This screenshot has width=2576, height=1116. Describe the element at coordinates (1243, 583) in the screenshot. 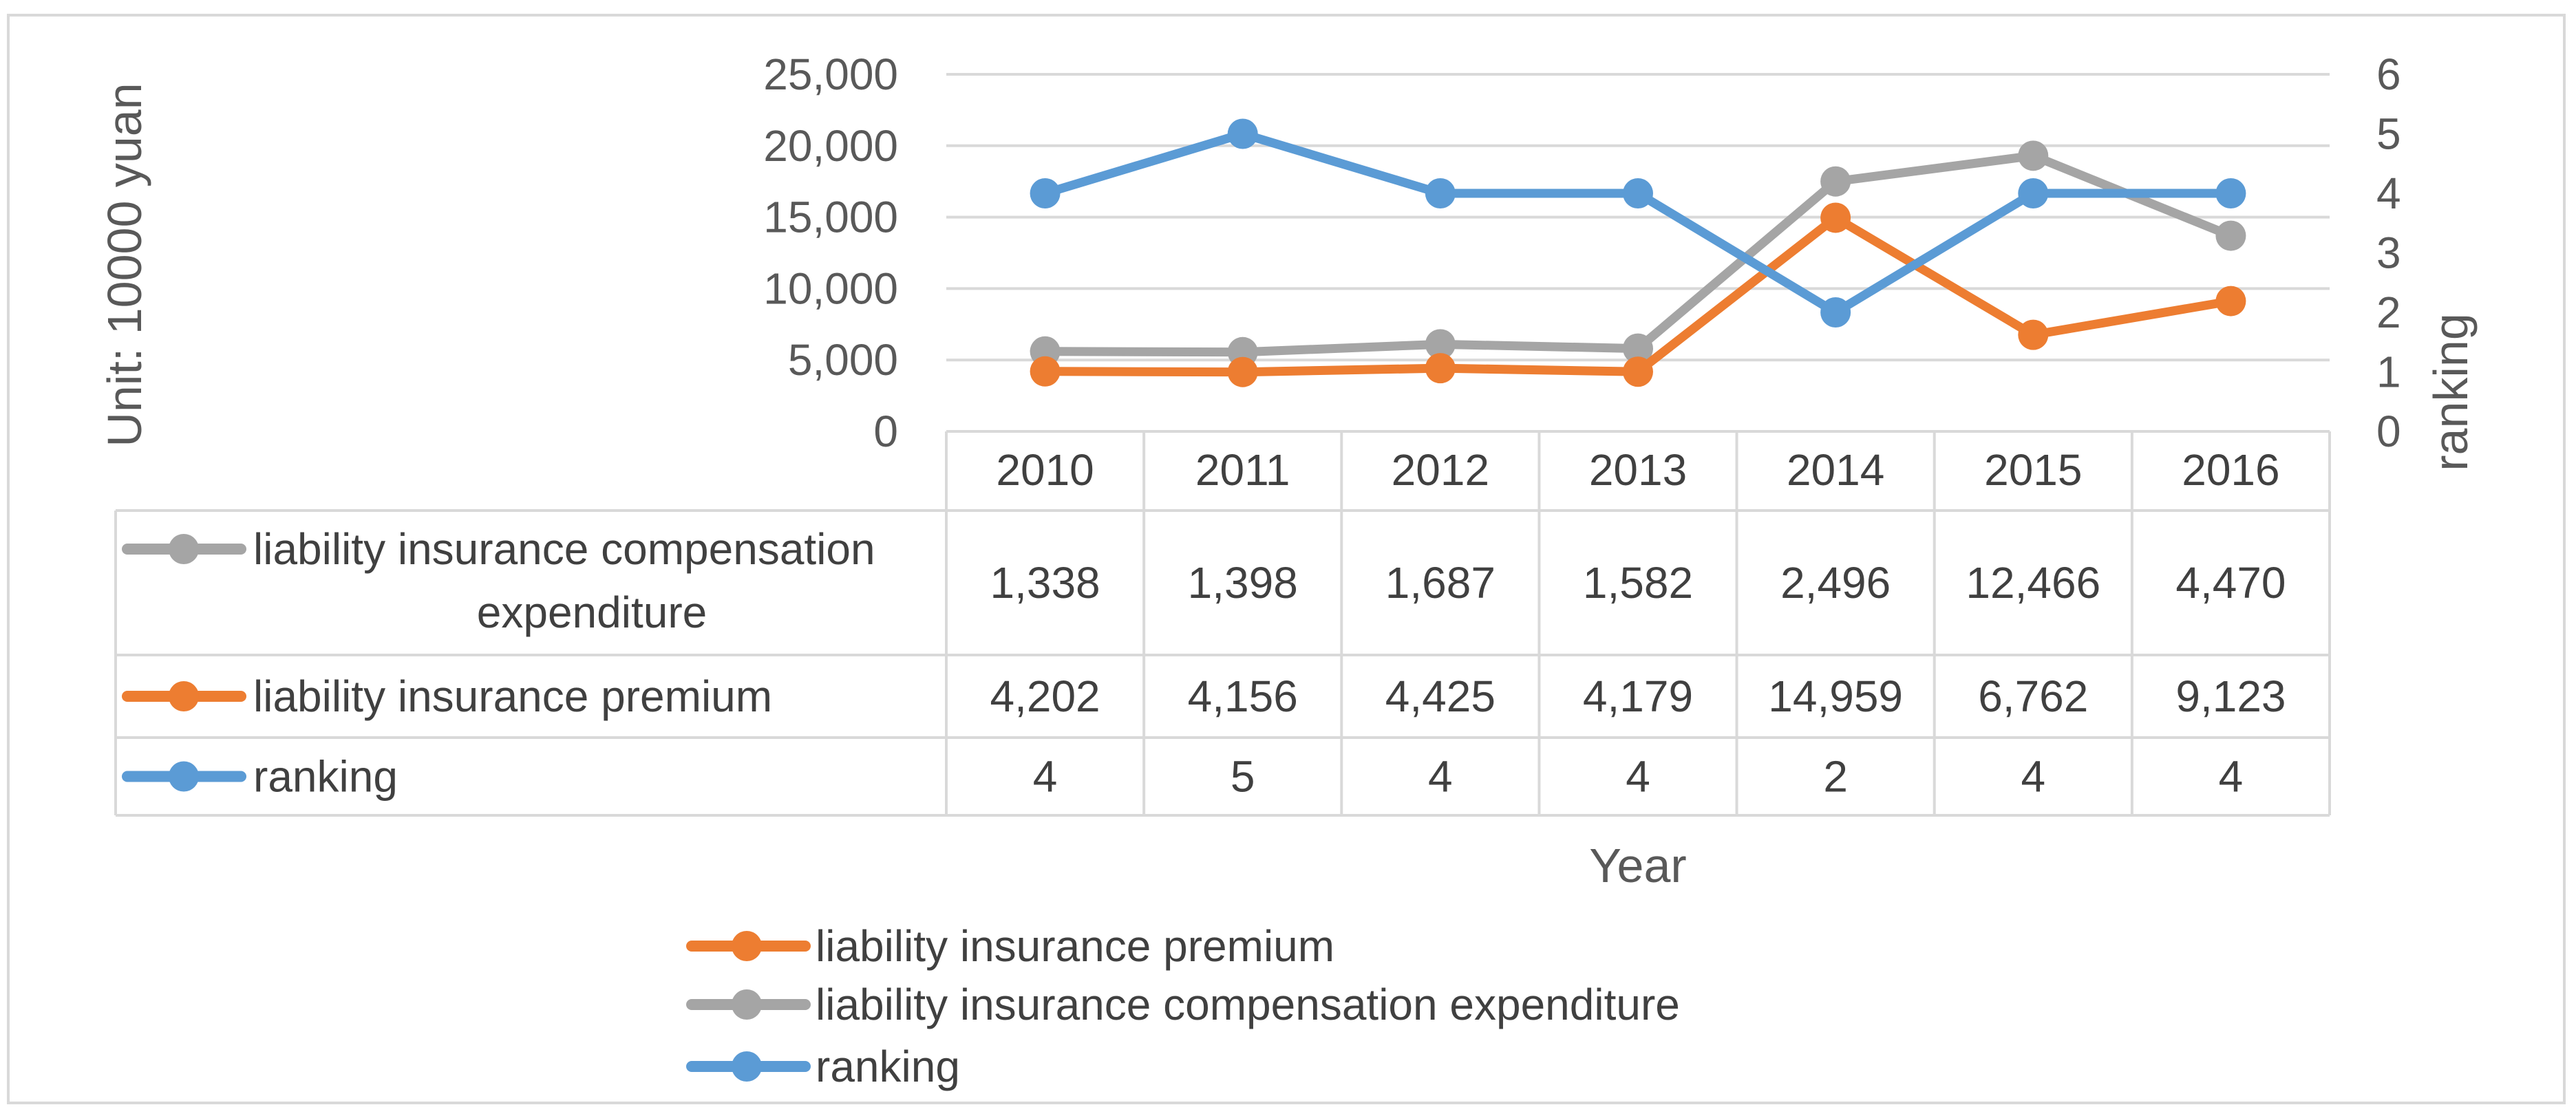

I see `table-cell-value: 1,398` at that location.